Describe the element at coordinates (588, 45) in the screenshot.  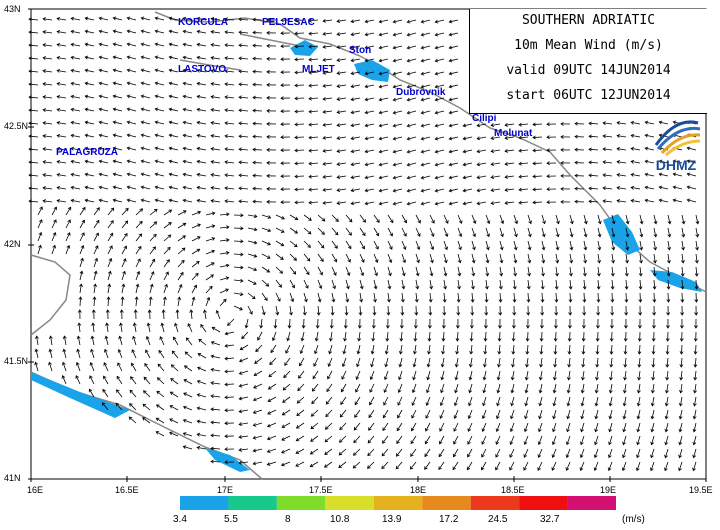
I see `title-variable: 10m Mean Wind (m/s)` at that location.